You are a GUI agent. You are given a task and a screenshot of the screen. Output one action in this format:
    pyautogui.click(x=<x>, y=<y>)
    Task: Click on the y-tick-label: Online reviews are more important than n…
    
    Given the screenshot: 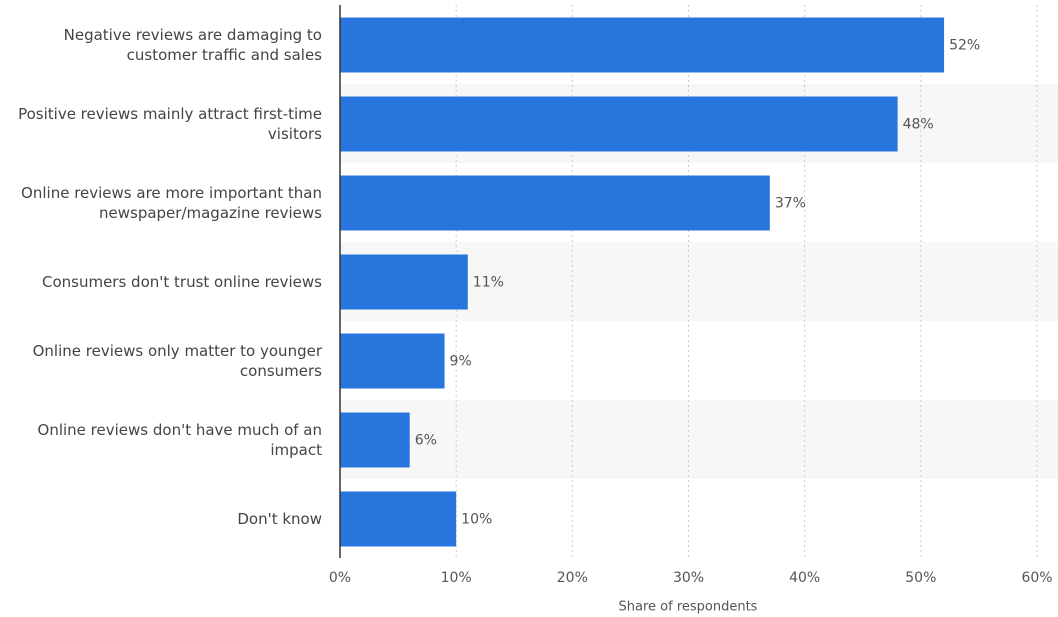 What is the action you would take?
    pyautogui.click(x=171, y=202)
    